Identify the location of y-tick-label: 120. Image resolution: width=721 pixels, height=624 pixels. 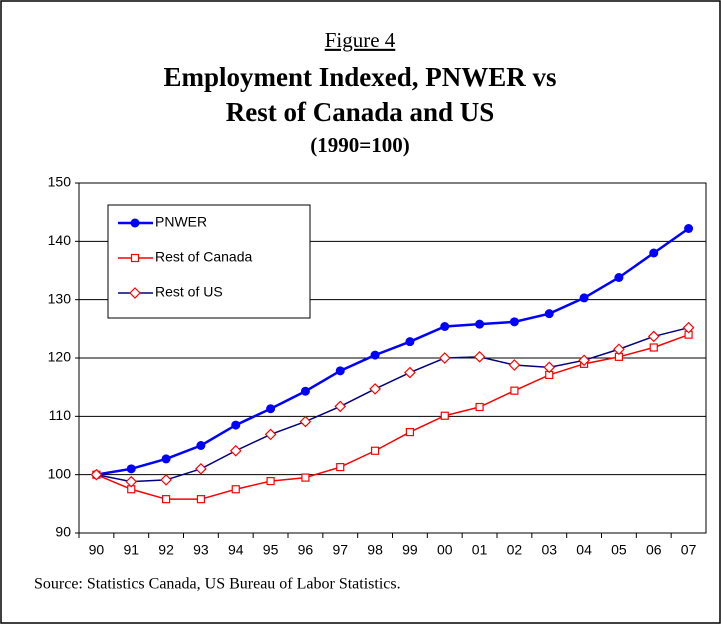
(60, 357).